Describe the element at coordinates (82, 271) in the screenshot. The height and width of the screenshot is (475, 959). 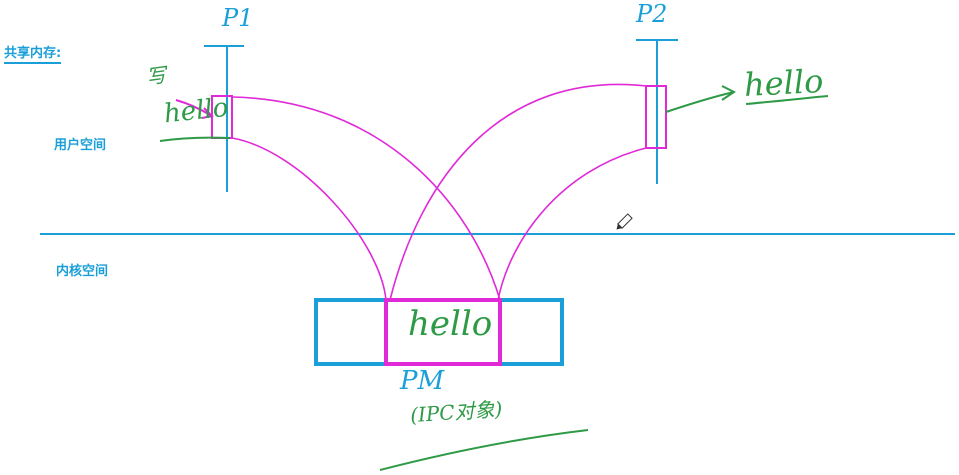
I see `kernel-space-label: 内核空间` at that location.